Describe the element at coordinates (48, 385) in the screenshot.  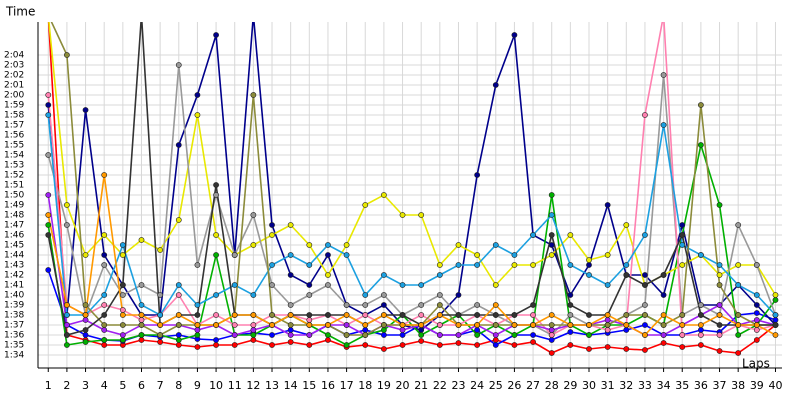
I see `x-tick-label: 1` at that location.